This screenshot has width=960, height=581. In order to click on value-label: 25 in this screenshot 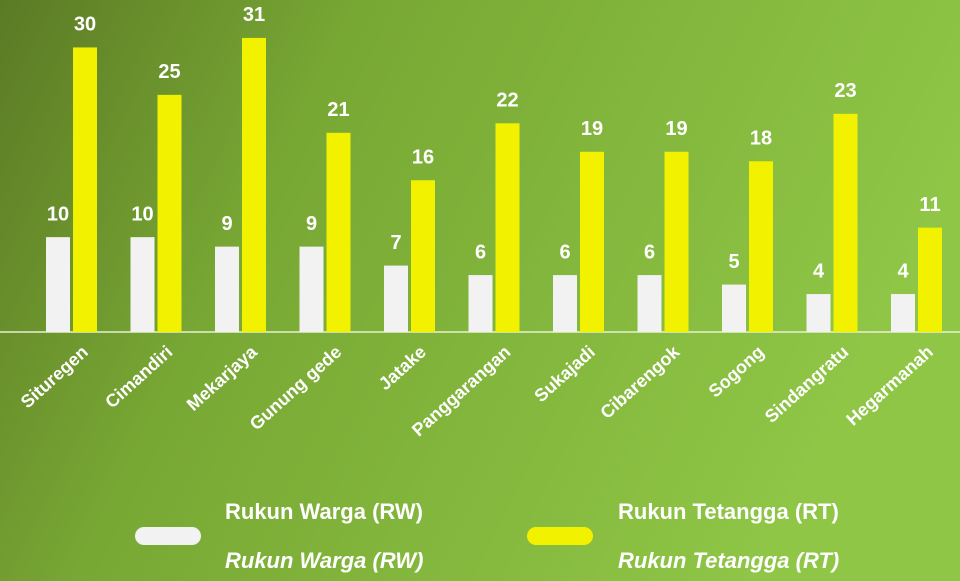, I will do `click(169, 72)`.